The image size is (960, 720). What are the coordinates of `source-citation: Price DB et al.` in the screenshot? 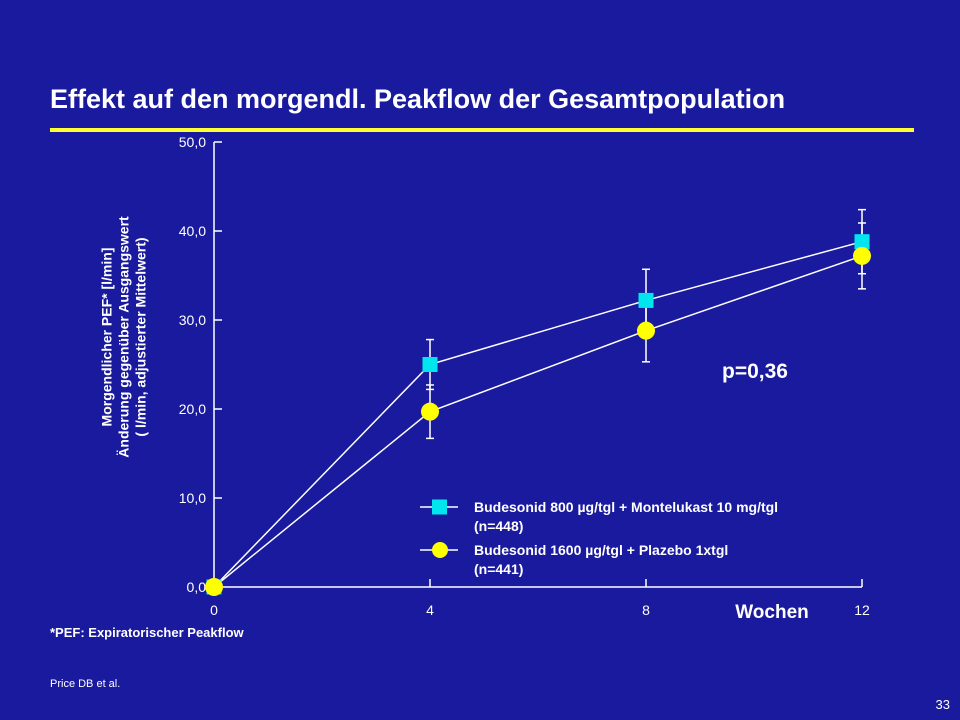 It's located at (85, 684).